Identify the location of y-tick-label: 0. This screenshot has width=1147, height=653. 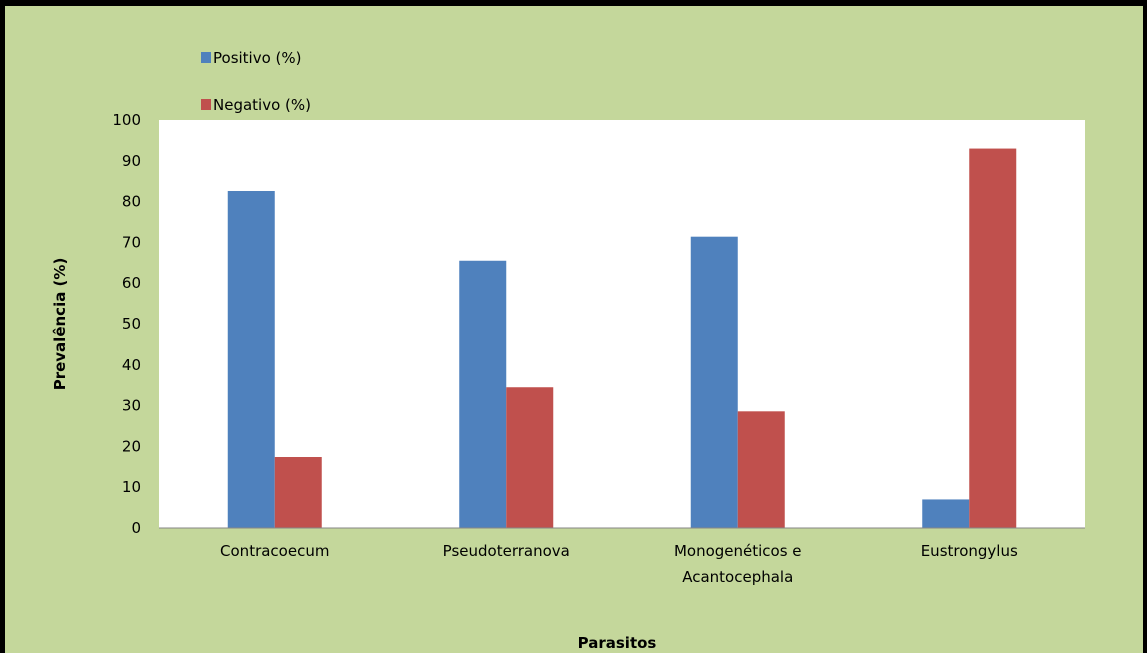
(136, 528).